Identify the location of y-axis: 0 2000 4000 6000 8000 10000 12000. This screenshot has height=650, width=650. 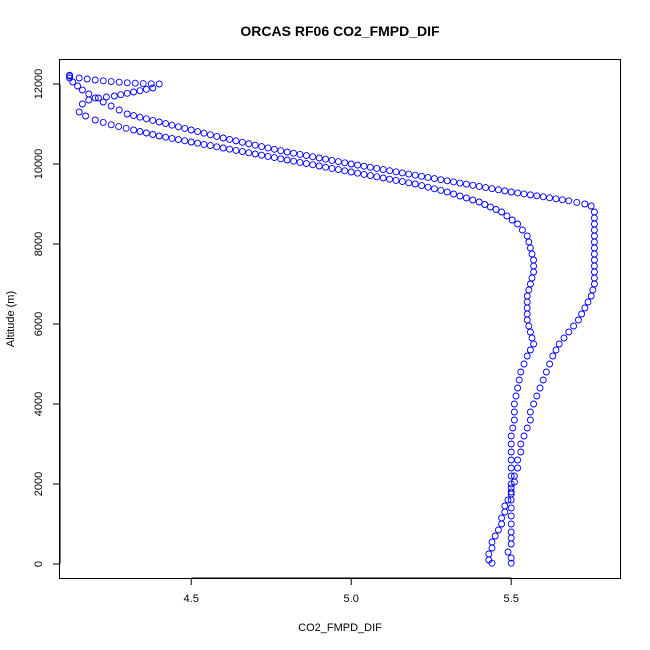
(47, 318).